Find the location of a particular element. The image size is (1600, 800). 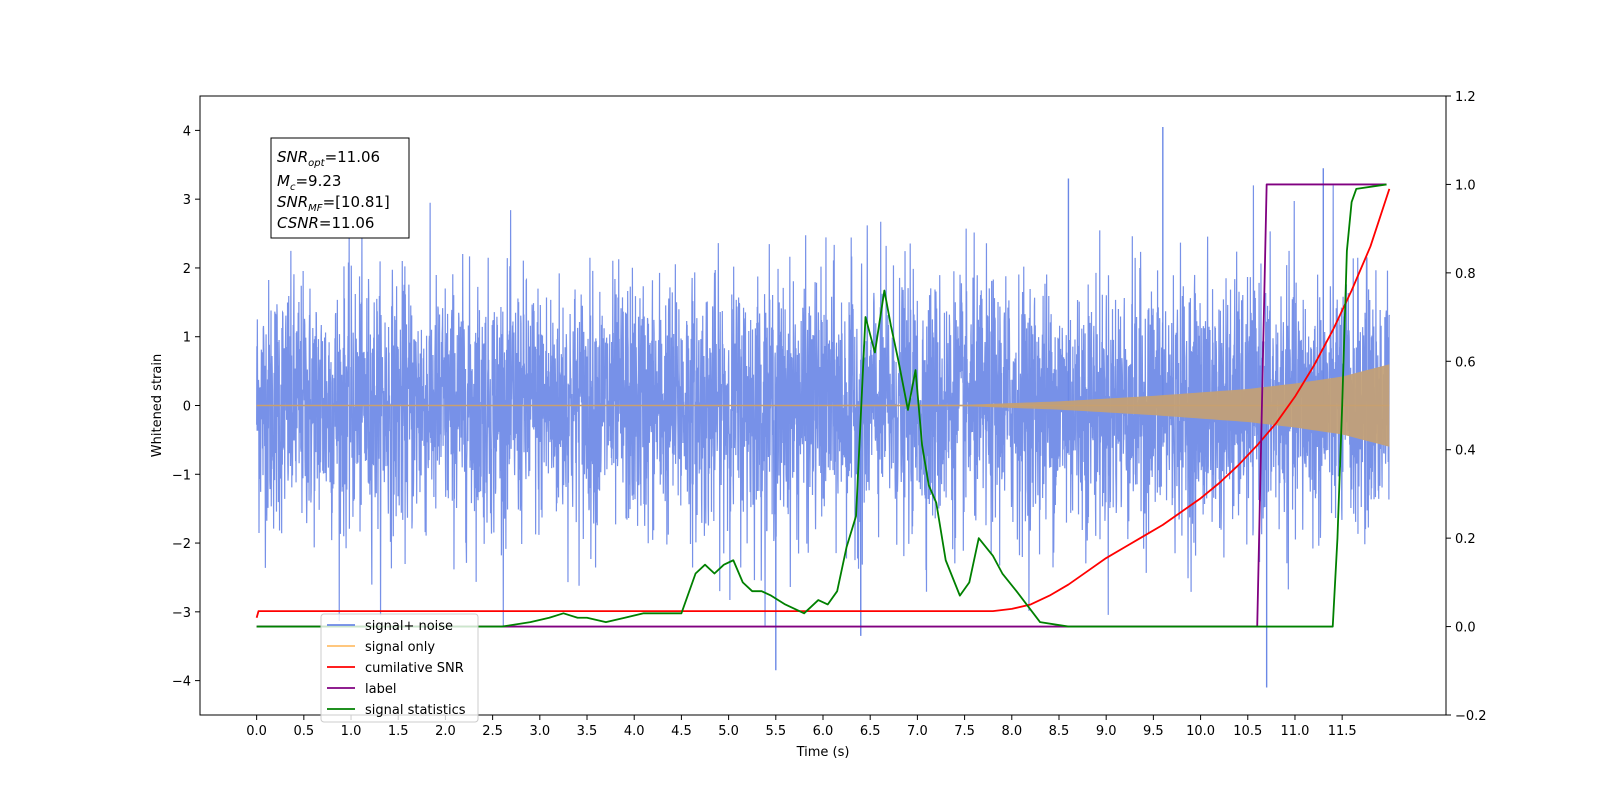

x-tick-label: 4.5 is located at coordinates (681, 731).